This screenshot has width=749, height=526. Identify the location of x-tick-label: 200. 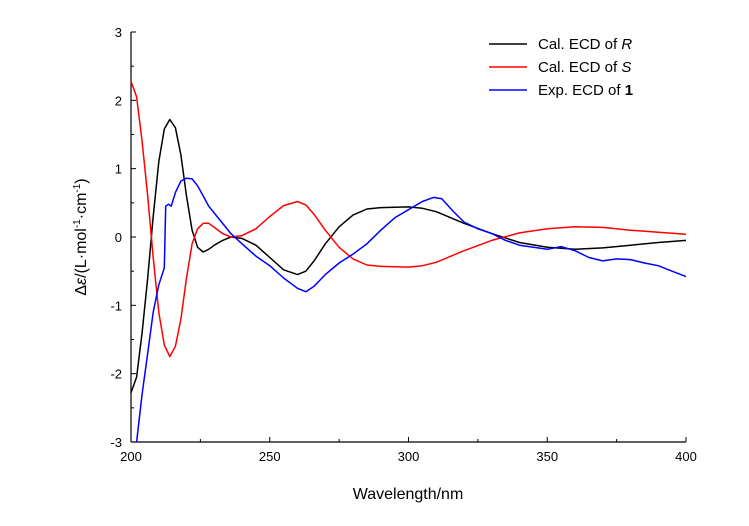
(131, 456).